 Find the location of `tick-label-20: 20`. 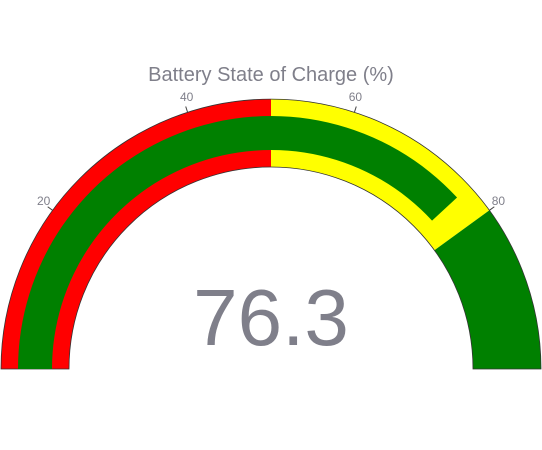

tick-label-20: 20 is located at coordinates (44, 201).